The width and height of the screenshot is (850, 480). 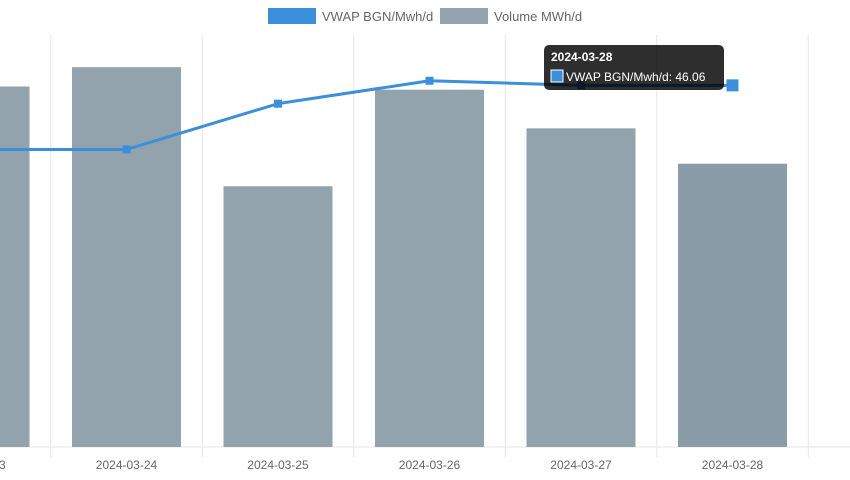 I want to click on tooltip-label: VWAP BGN/Mwh/d: 46.06, so click(x=636, y=77).